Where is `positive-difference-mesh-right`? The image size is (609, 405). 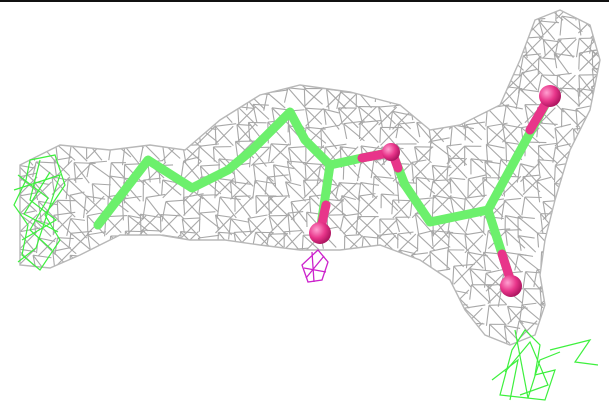
positive-difference-mesh-right is located at coordinates (545, 365).